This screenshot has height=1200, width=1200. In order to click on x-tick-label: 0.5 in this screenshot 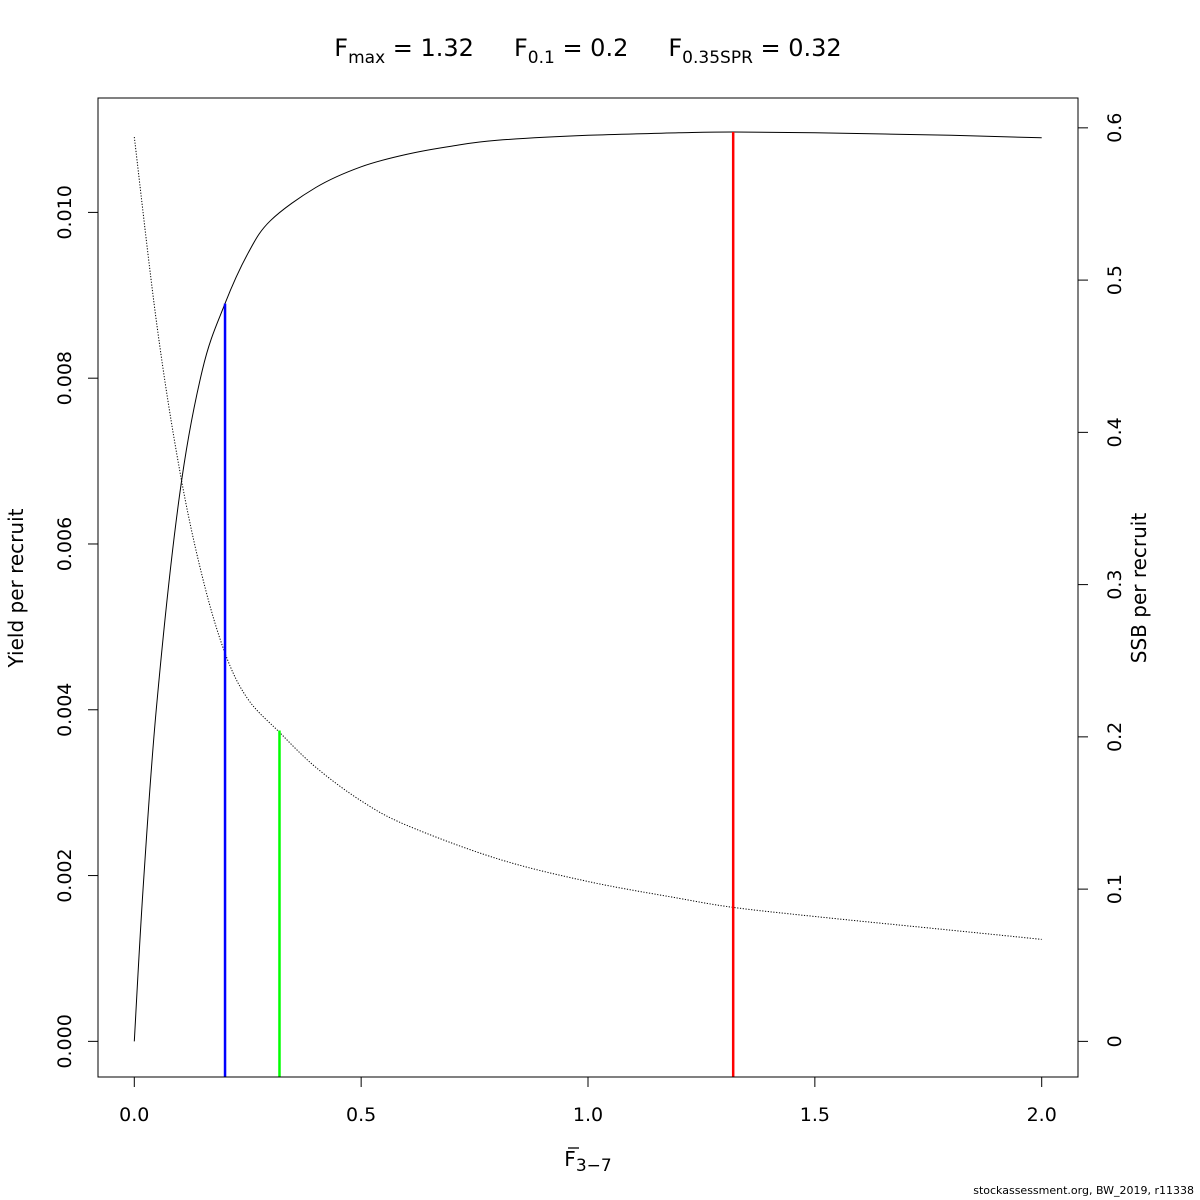, I will do `click(361, 1115)`.